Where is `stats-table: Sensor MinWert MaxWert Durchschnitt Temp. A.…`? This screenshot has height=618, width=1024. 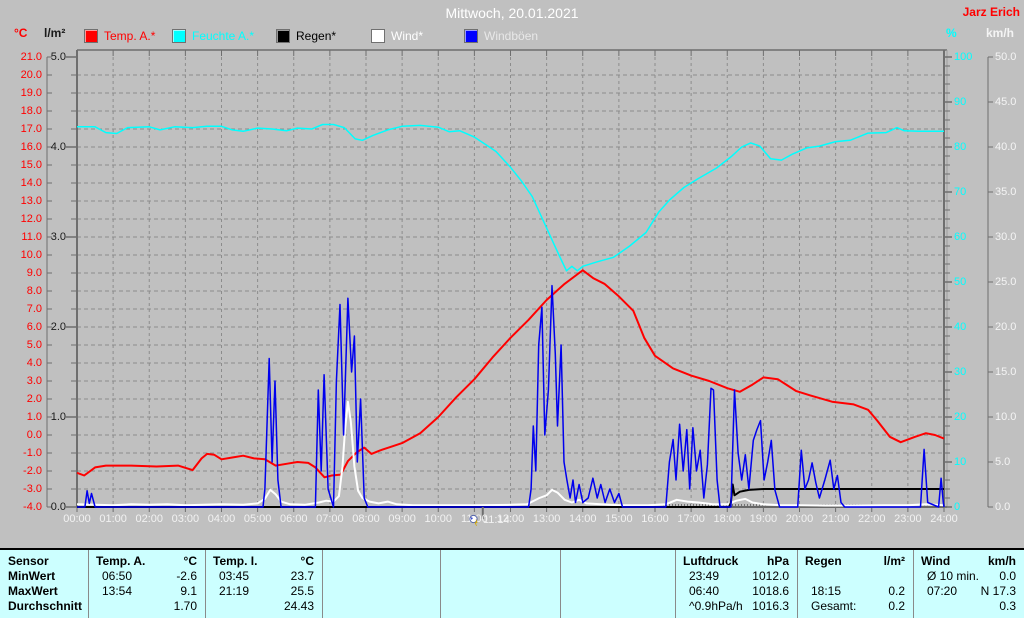 stats-table: Sensor MinWert MaxWert Durchschnitt Temp. A.… is located at coordinates (512, 583).